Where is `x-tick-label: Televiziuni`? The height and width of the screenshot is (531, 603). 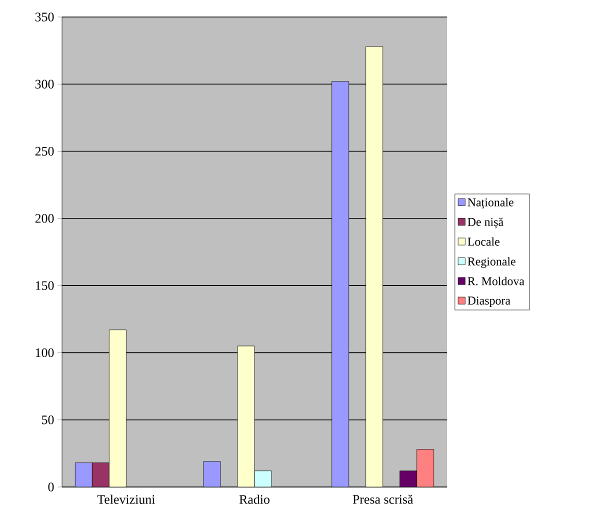 x-tick-label: Televiziuni is located at coordinates (126, 499).